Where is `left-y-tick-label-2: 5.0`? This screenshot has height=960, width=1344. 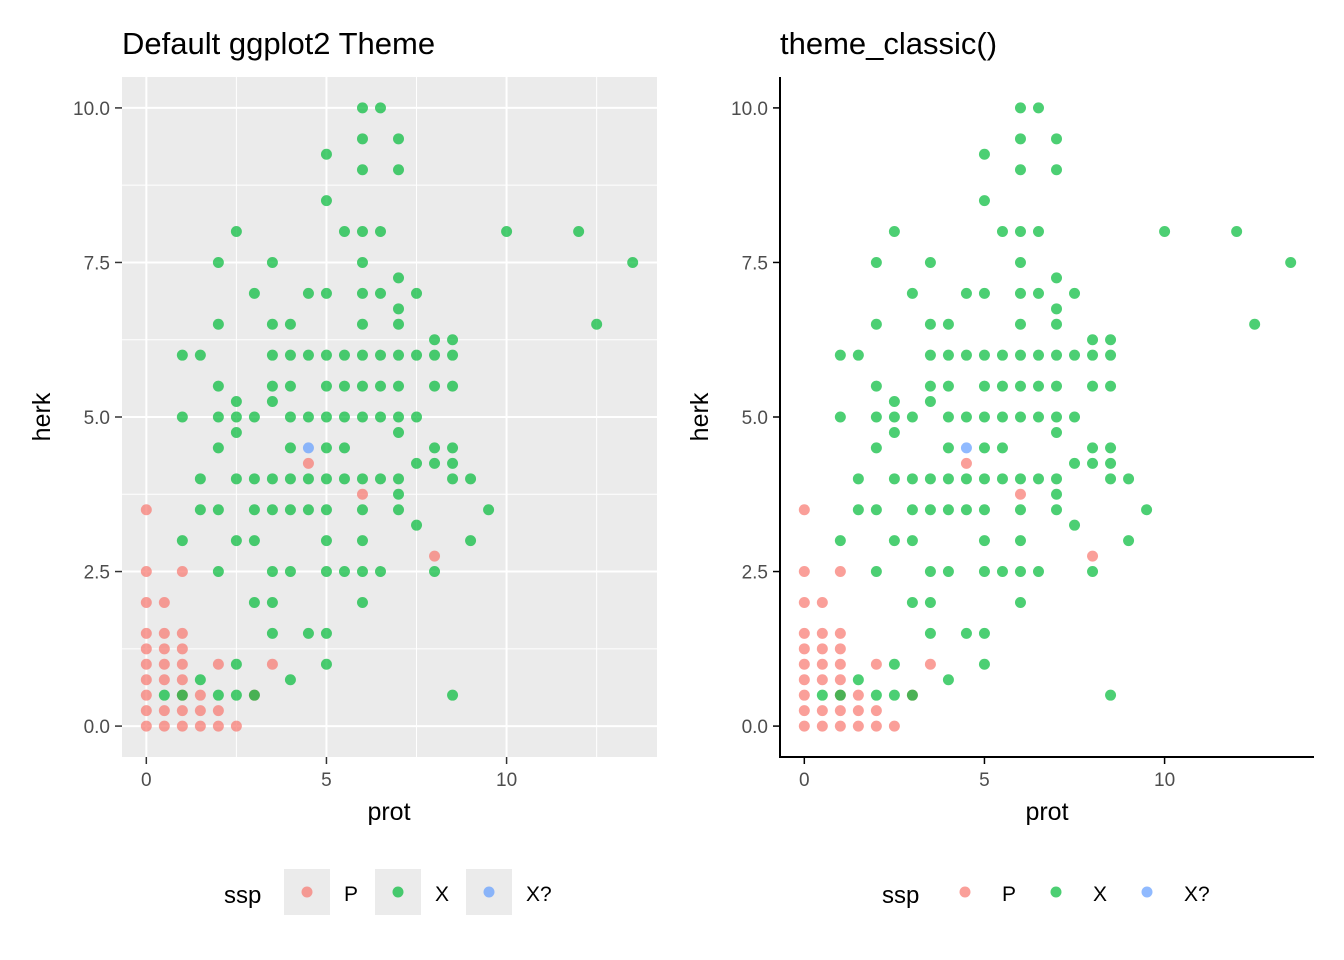 left-y-tick-label-2: 5.0 is located at coordinates (97, 418).